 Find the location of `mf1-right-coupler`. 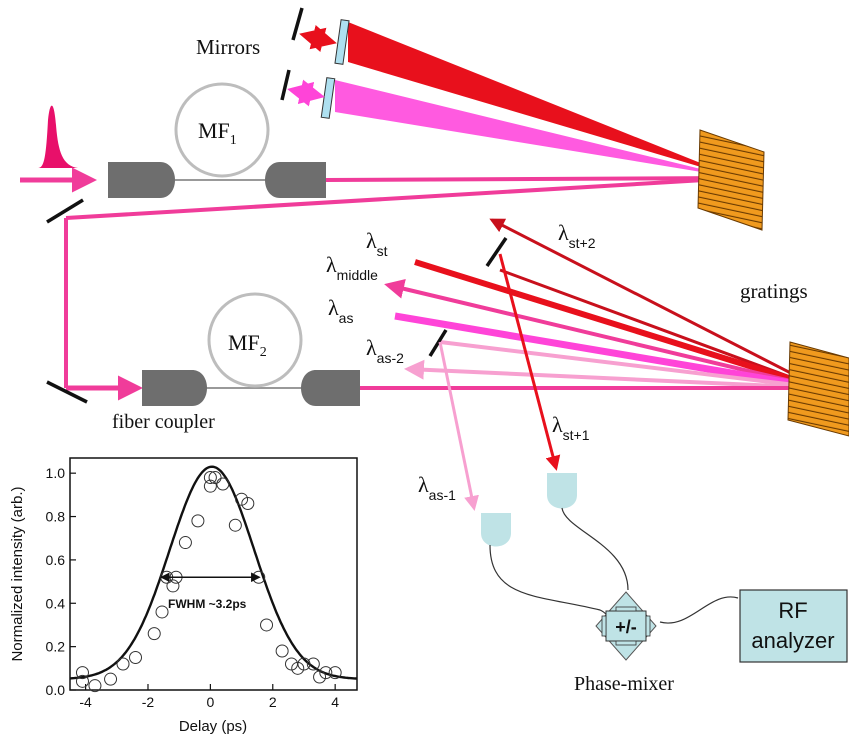

mf1-right-coupler is located at coordinates (295, 180).